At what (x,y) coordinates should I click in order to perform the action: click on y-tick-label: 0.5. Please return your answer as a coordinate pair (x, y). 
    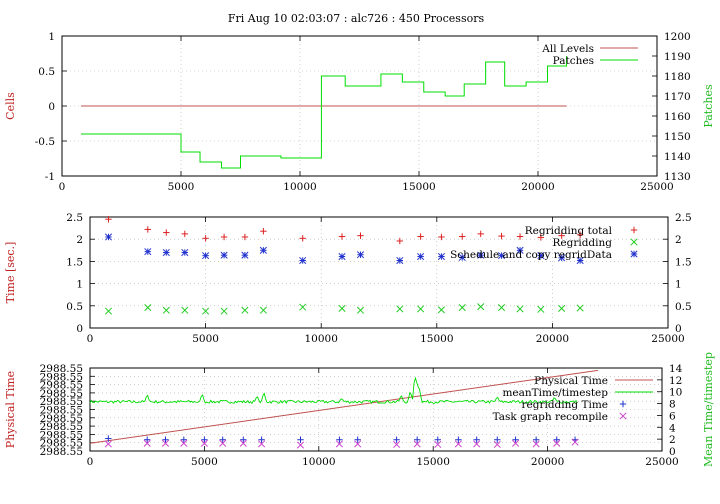
    Looking at the image, I should click on (74, 307).